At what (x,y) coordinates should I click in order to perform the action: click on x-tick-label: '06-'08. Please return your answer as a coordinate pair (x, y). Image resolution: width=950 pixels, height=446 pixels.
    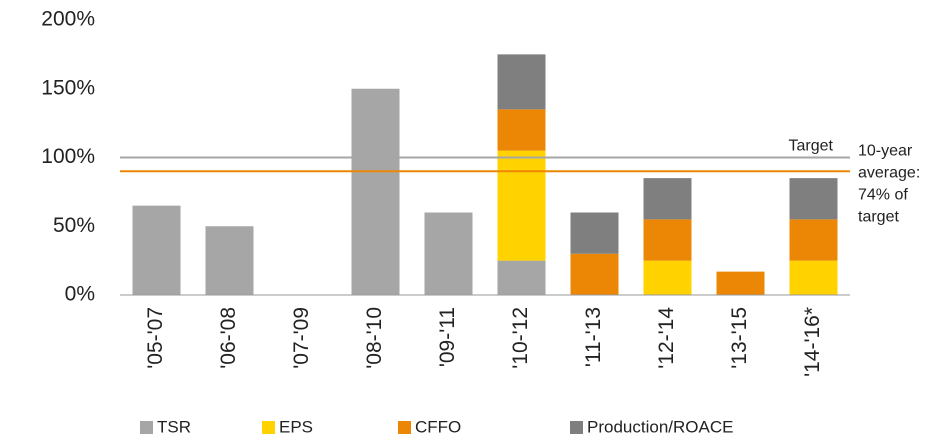
    Looking at the image, I should click on (228, 338).